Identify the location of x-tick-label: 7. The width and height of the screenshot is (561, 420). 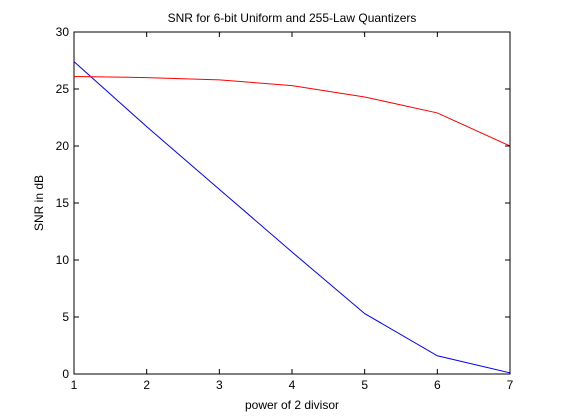
(510, 385).